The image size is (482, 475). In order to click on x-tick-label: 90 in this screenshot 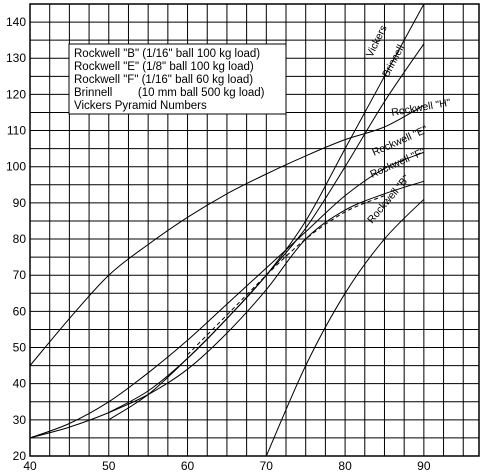, I will do `click(424, 466)`.